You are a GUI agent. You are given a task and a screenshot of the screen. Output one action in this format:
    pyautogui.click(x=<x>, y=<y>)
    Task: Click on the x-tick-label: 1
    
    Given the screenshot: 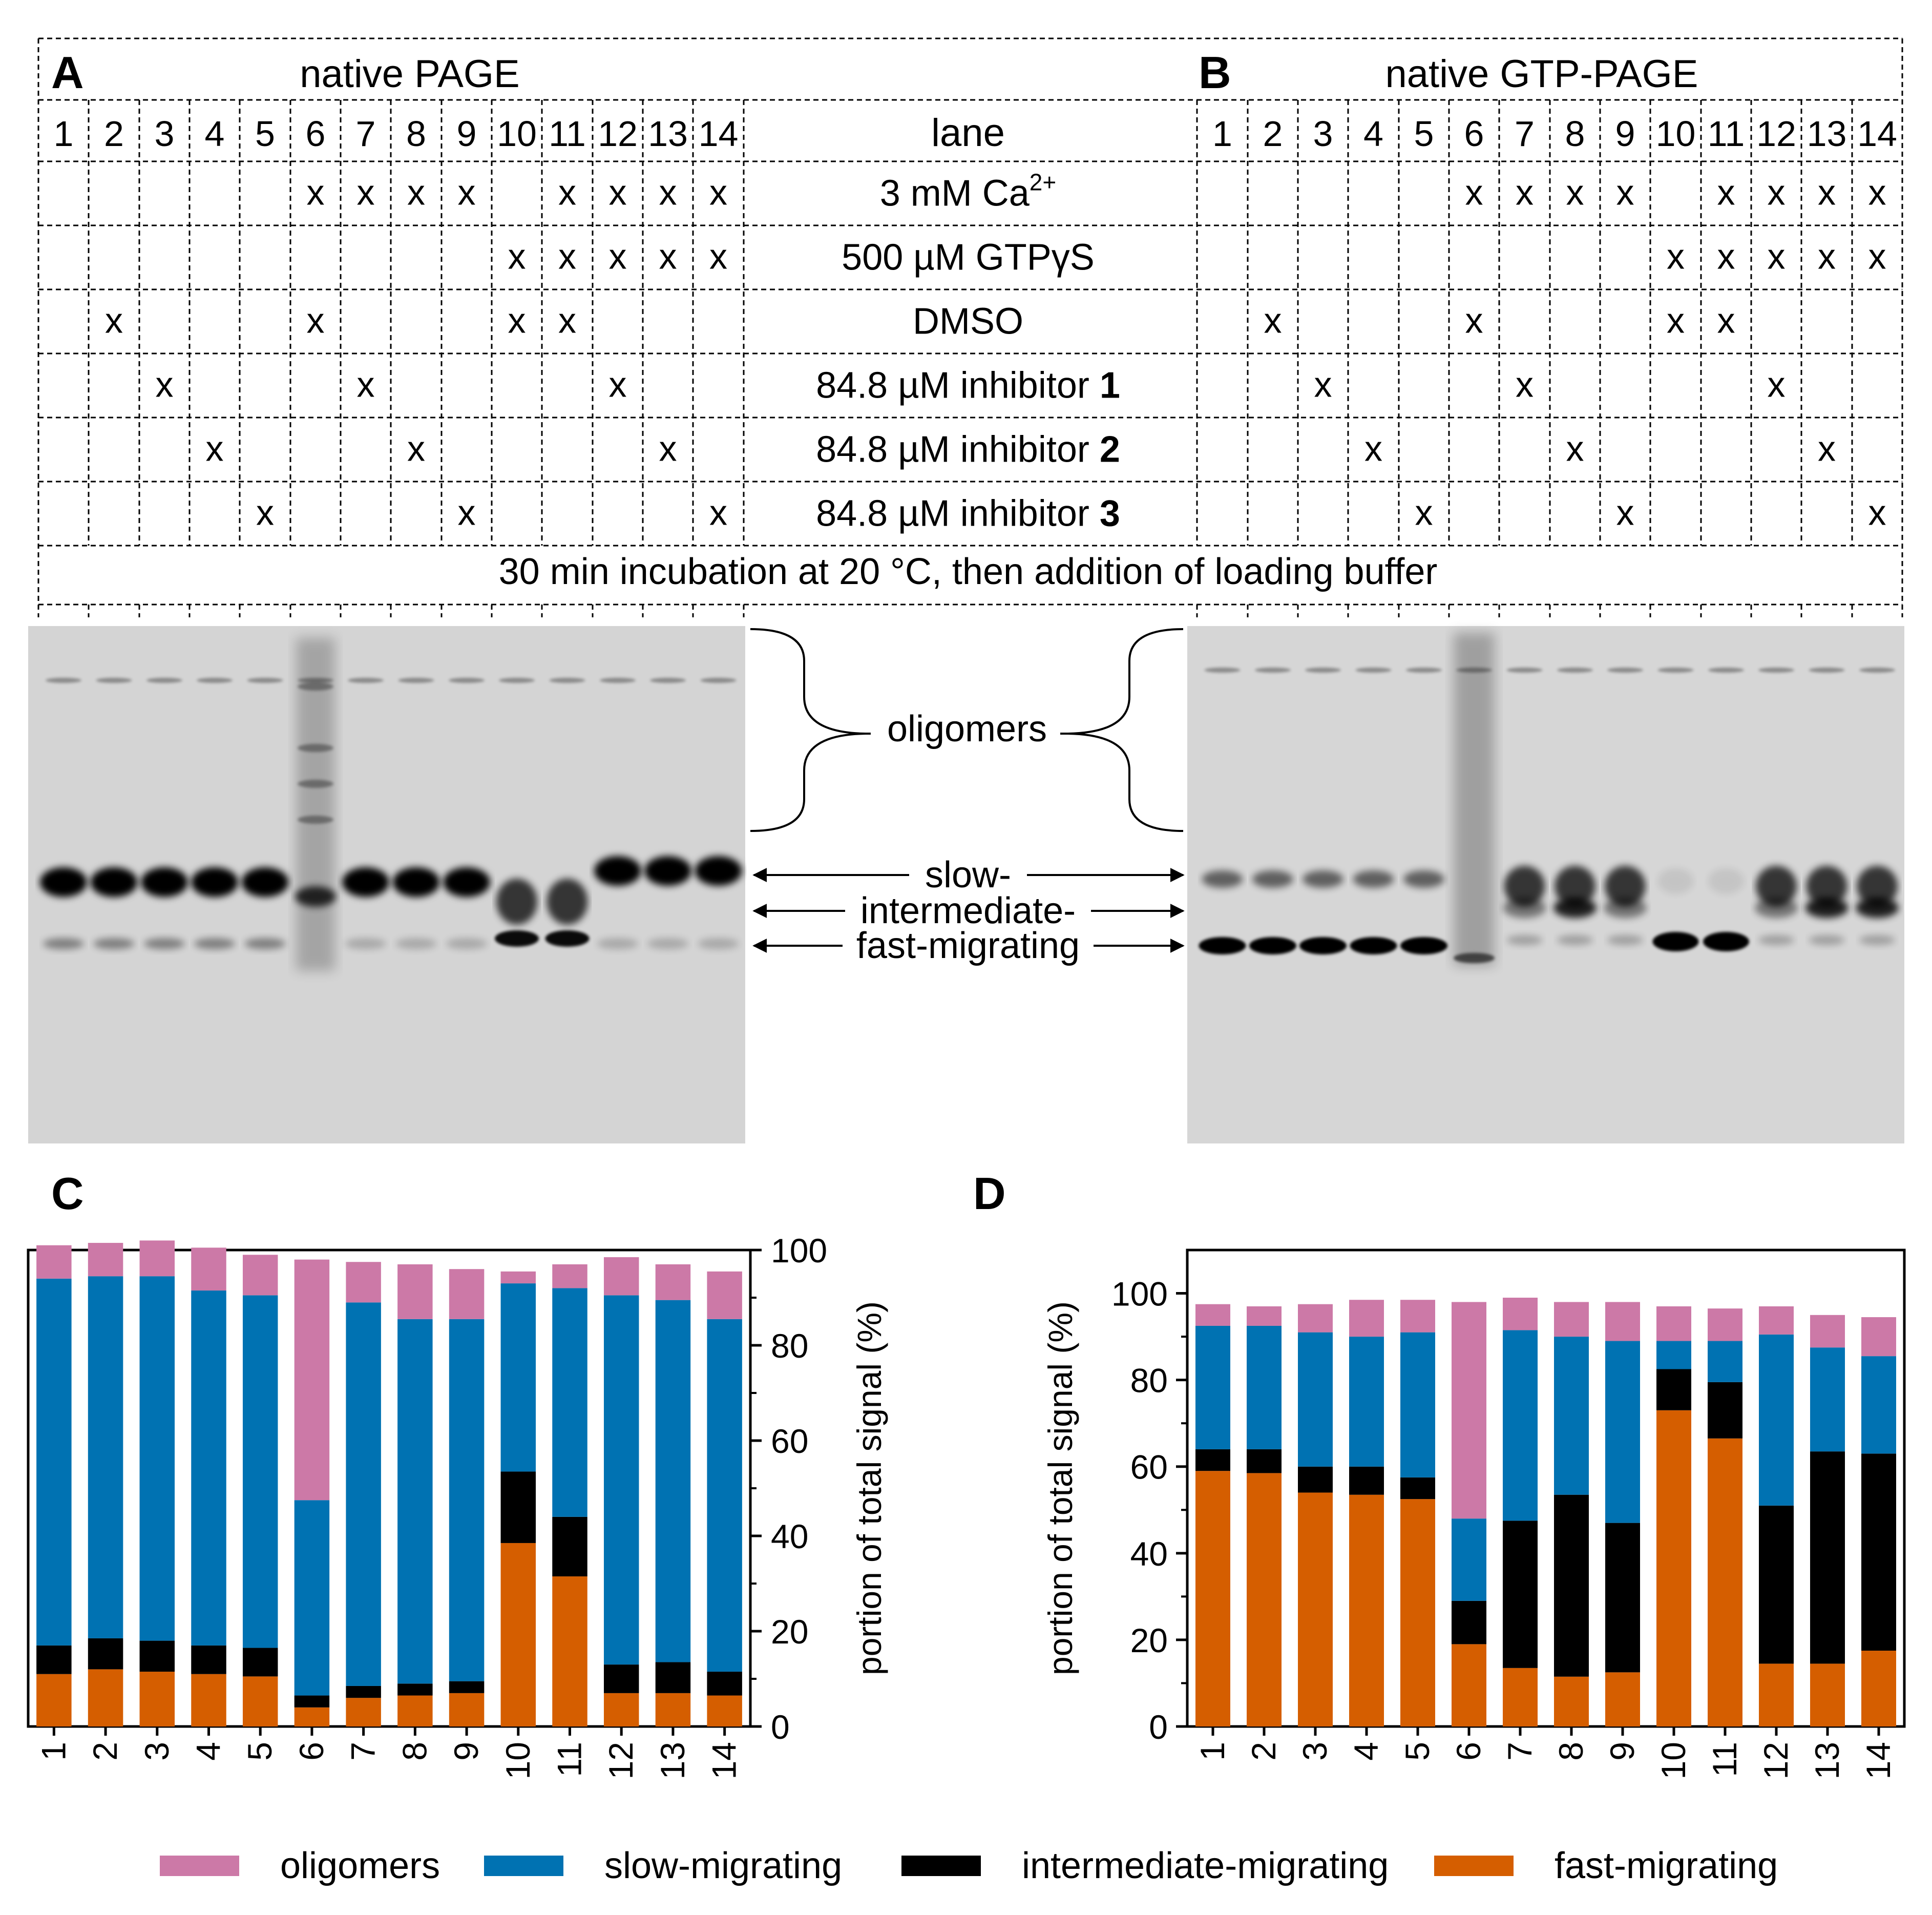 What is the action you would take?
    pyautogui.click(x=53, y=1751)
    